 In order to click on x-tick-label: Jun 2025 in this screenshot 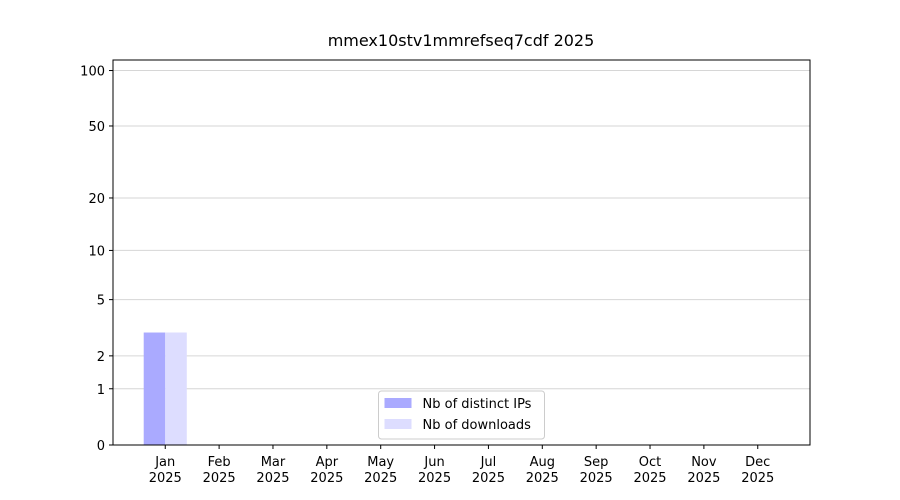, I will do `click(434, 470)`.